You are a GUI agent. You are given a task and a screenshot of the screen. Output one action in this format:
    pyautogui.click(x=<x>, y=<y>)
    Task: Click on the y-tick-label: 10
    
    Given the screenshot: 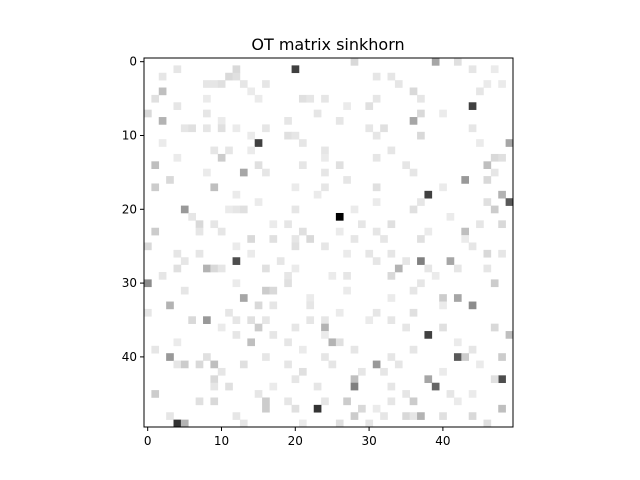 What is the action you would take?
    pyautogui.click(x=129, y=135)
    